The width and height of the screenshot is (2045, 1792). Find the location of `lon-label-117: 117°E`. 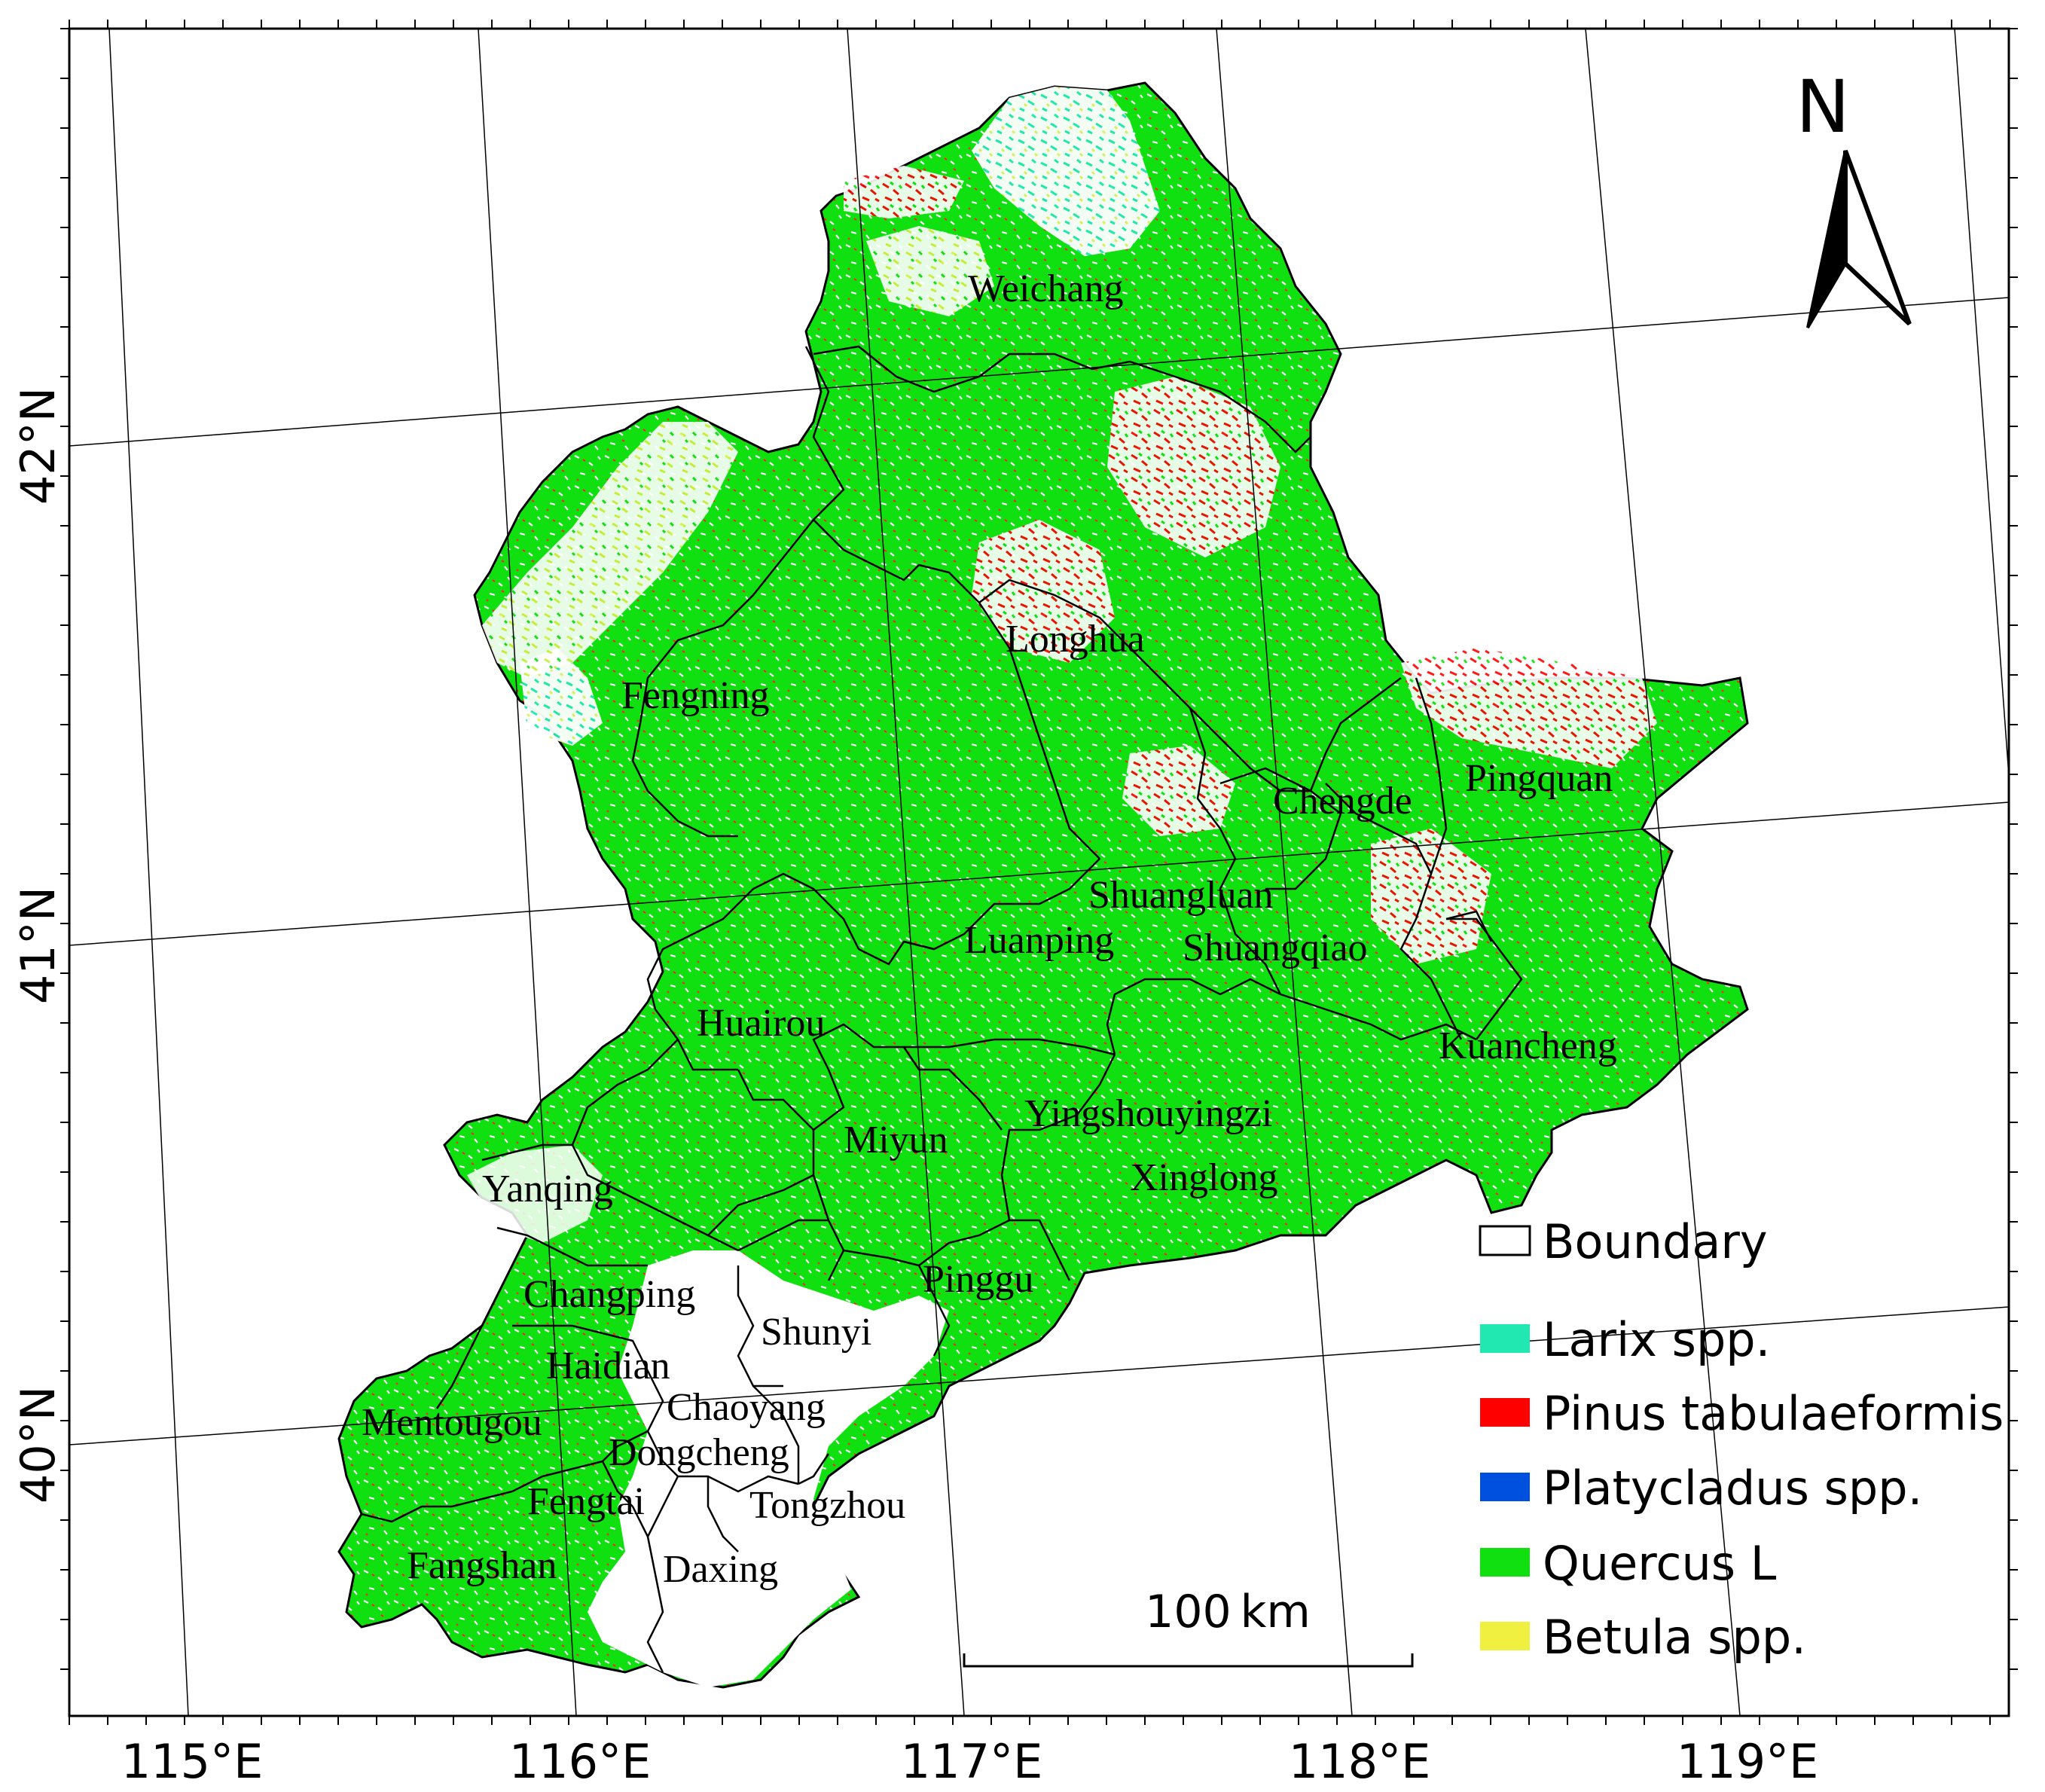

lon-label-117: 117°E is located at coordinates (972, 1761).